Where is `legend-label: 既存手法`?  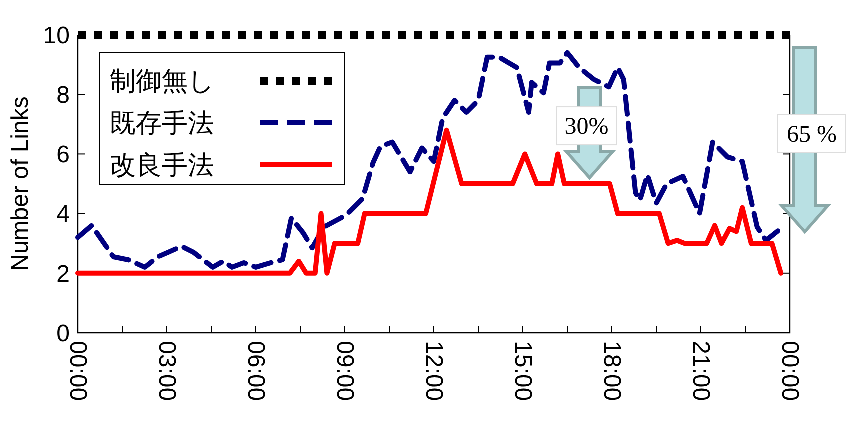 legend-label: 既存手法 is located at coordinates (162, 123).